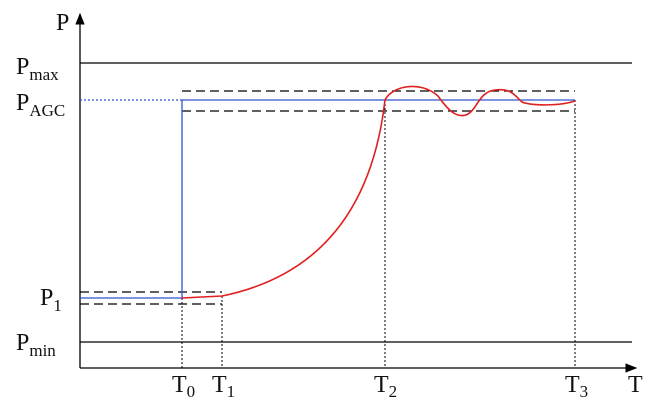 This screenshot has height=408, width=662. I want to click on time-label: T1, so click(223, 386).